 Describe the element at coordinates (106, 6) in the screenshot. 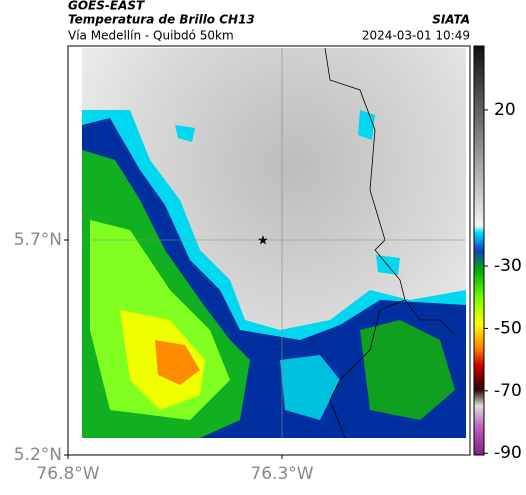

I see `satellite: GOES-EAST` at that location.